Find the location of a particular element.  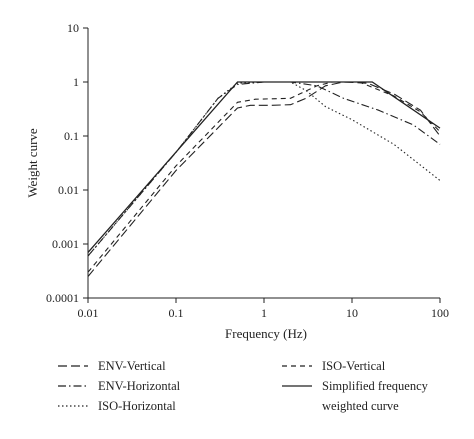

y-tick-label: 0.1 is located at coordinates (71, 136).